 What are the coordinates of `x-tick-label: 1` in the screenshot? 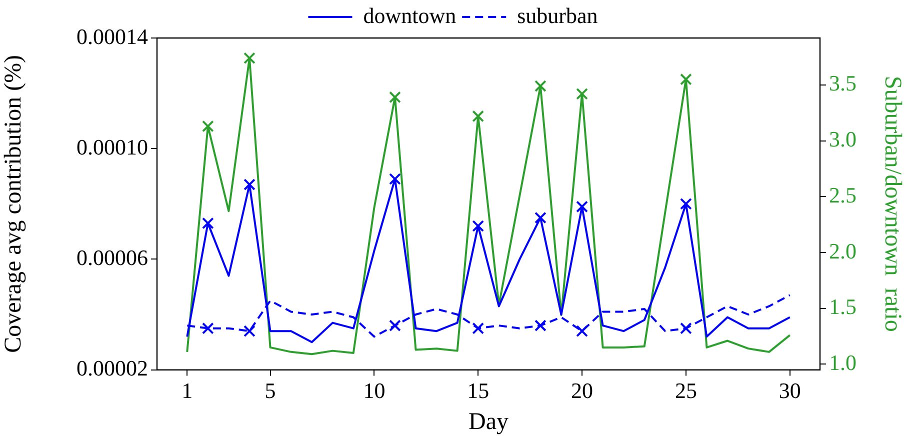 It's located at (187, 390).